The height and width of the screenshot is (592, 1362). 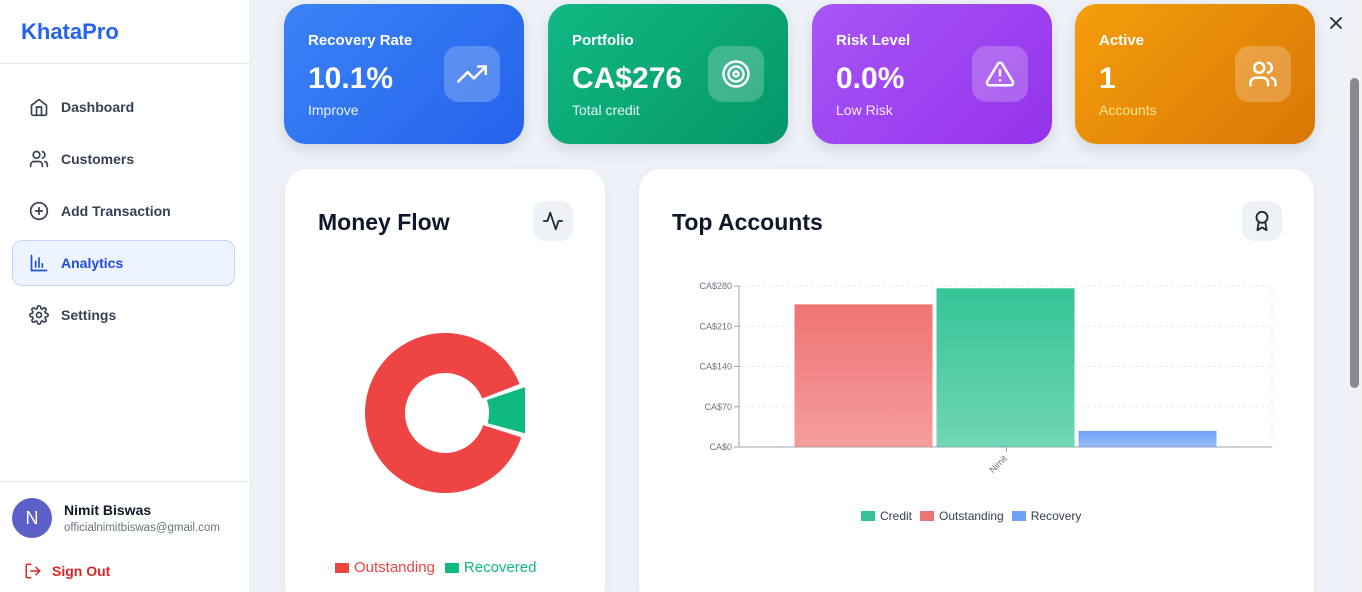 I want to click on sidebar-item-analytics: Analytics, so click(x=123, y=263).